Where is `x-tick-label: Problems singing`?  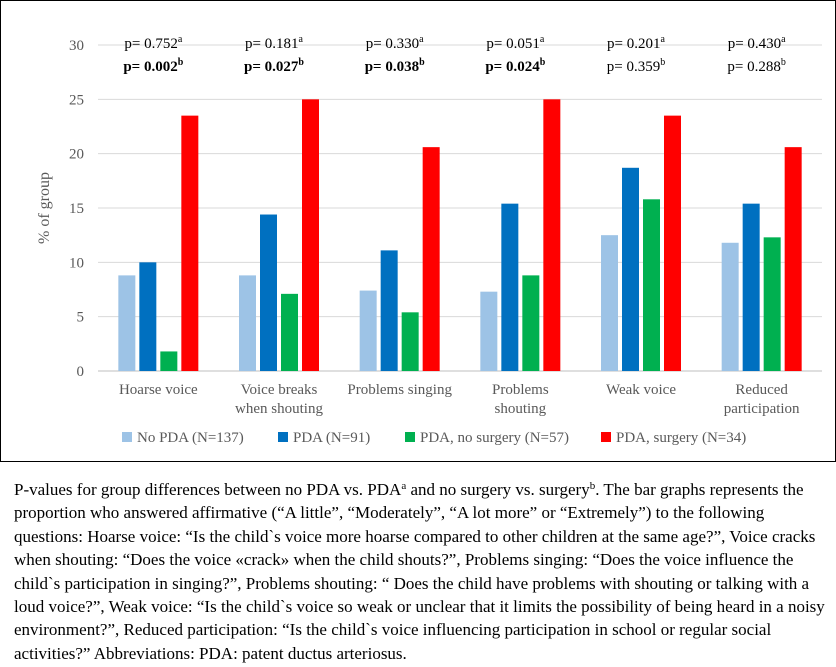 x-tick-label: Problems singing is located at coordinates (399, 390).